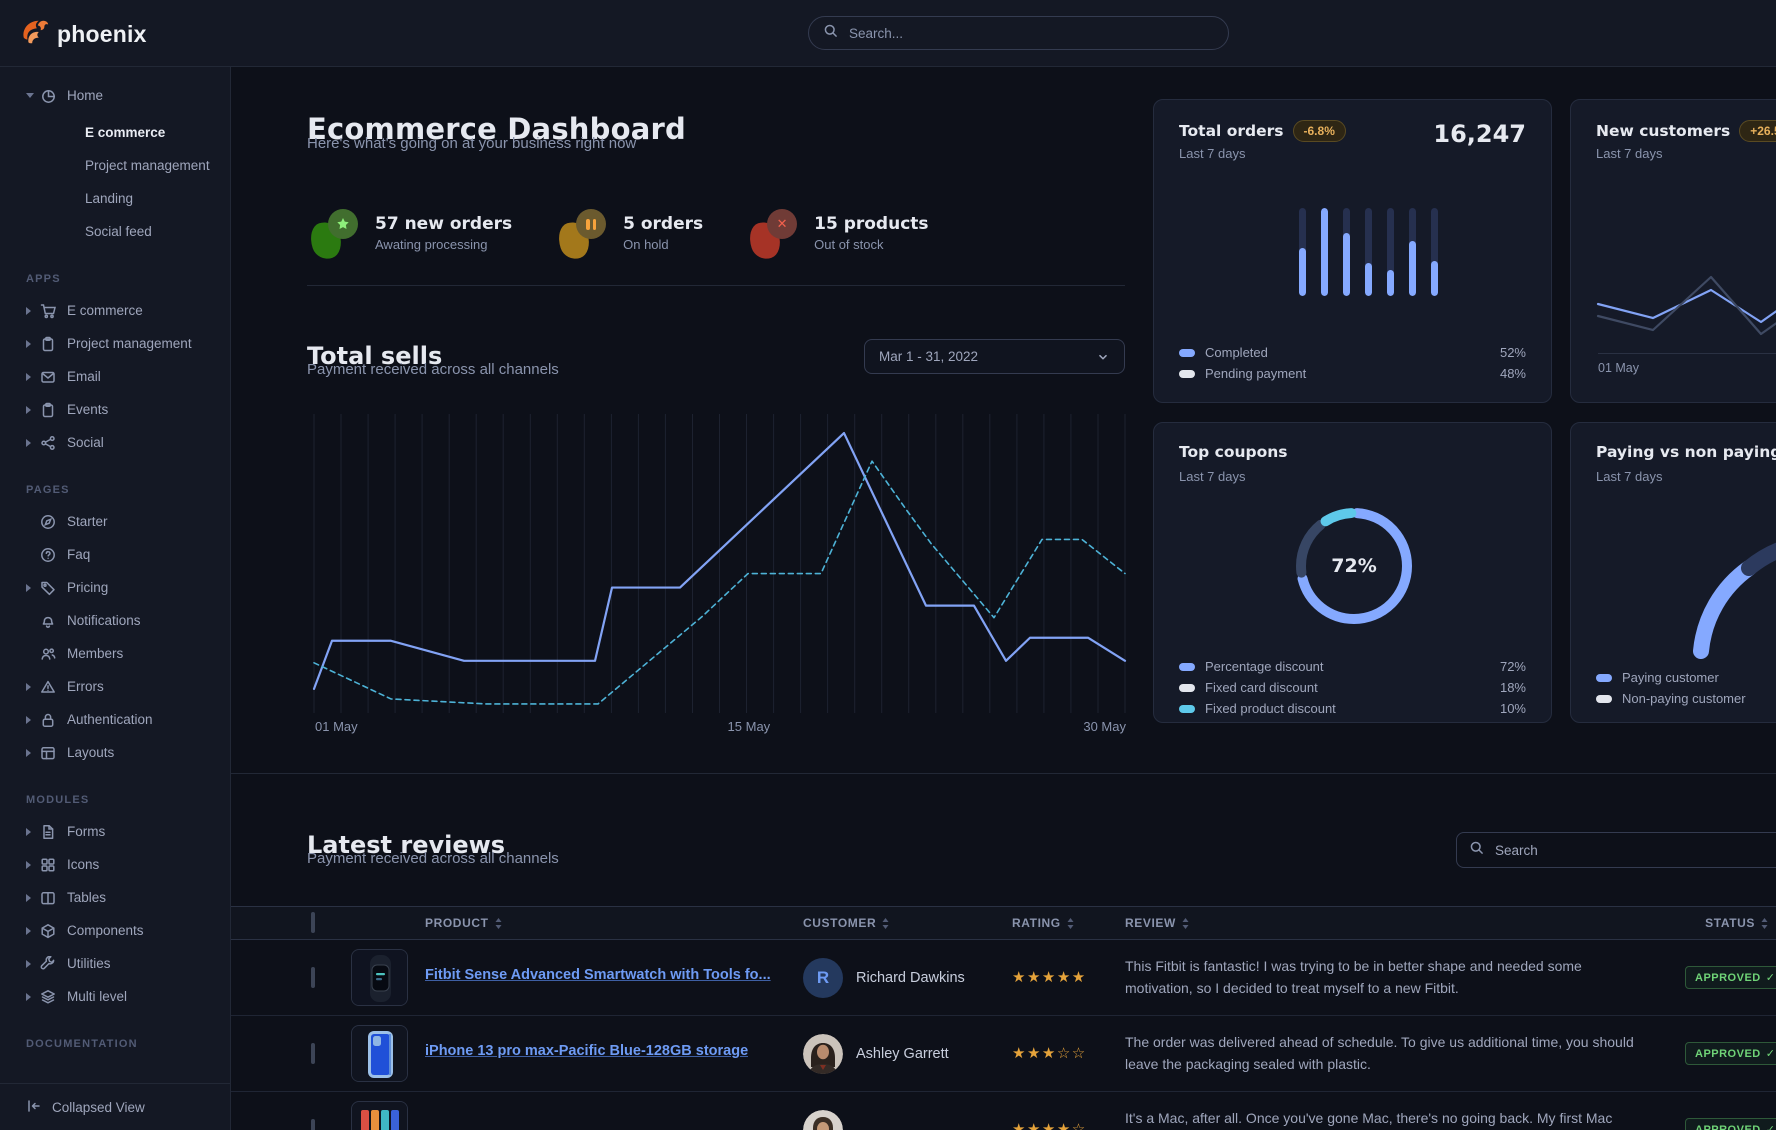 This screenshot has height=1130, width=1776. What do you see at coordinates (646, 244) in the screenshot?
I see `stat-caption: On hold` at bounding box center [646, 244].